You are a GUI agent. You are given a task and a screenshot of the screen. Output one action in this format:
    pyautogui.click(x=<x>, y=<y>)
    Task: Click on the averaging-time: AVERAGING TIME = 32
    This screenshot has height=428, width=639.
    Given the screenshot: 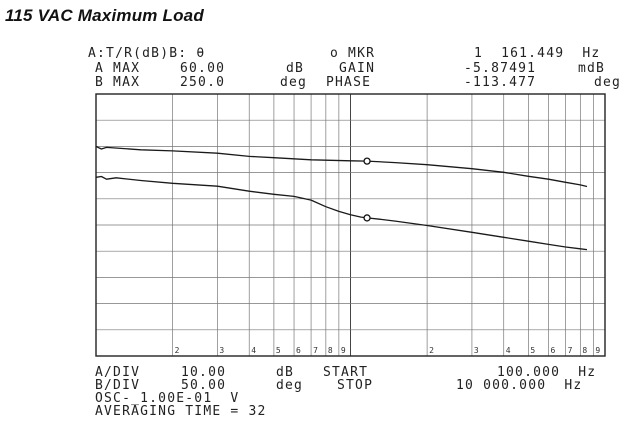 What is the action you would take?
    pyautogui.click(x=181, y=411)
    